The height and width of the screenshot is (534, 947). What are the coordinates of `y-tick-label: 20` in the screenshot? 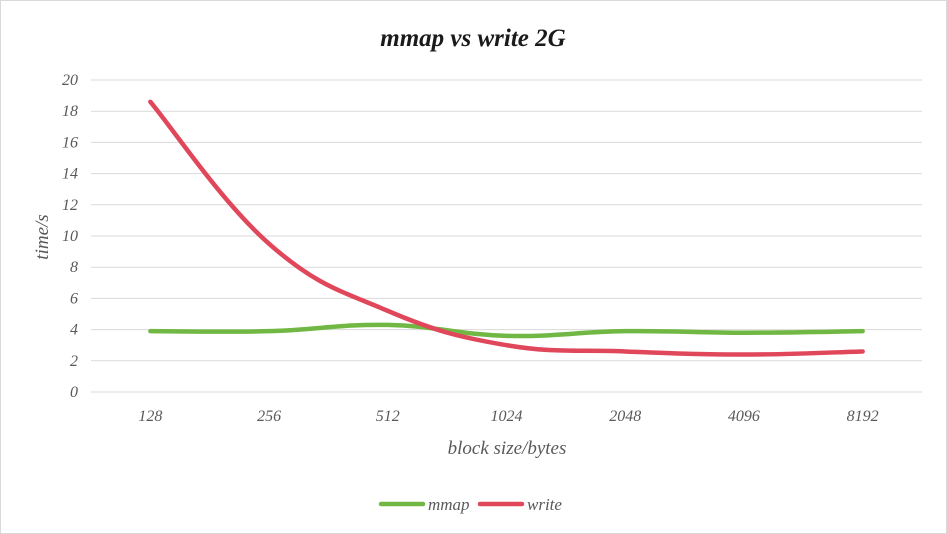 It's located at (70, 80).